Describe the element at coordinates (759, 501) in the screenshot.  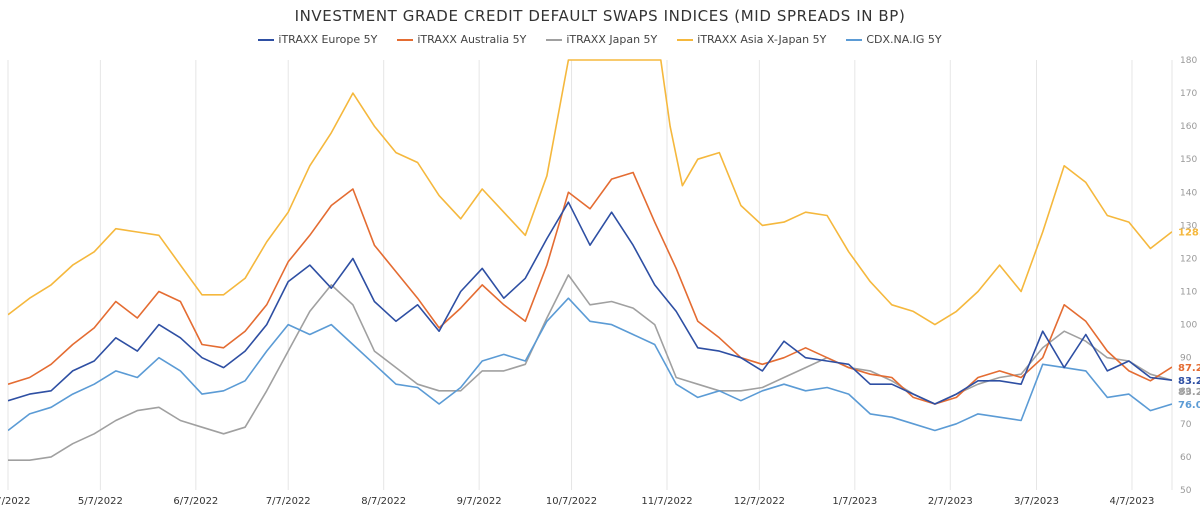
I see `x-tick-label: 12/7/2022` at that location.